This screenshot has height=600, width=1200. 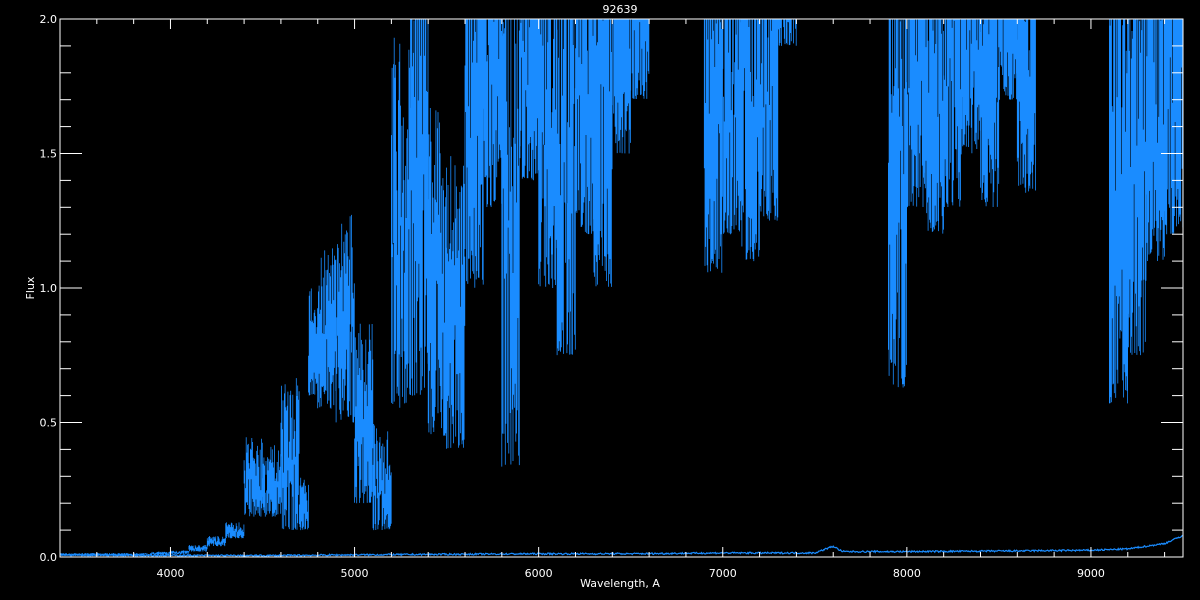 I want to click on x-tick-label: 9000, so click(x=1091, y=573).